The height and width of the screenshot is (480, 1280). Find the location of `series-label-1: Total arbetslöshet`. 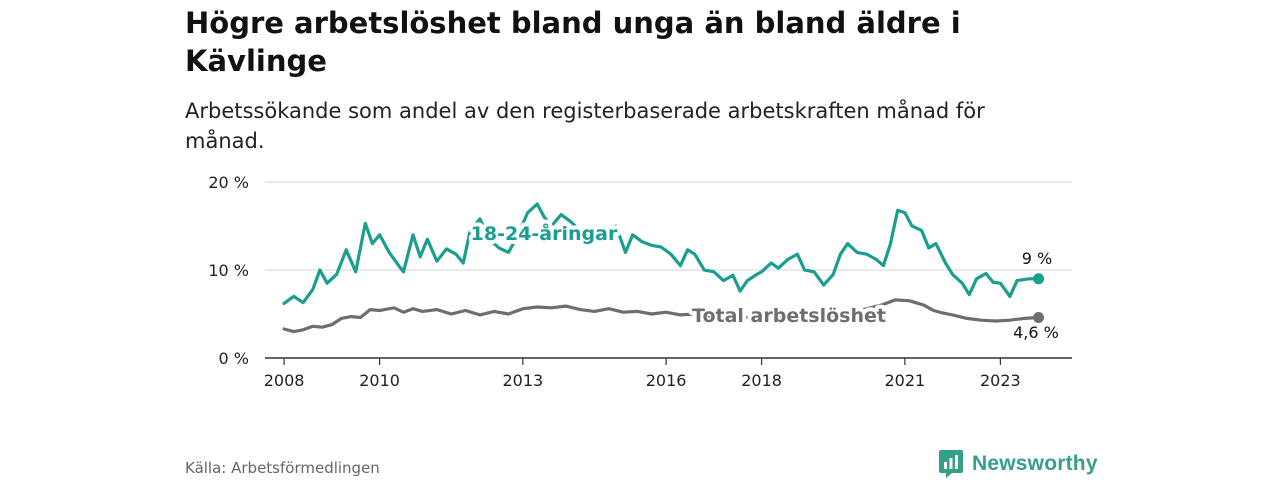

series-label-1: Total arbetslöshet is located at coordinates (789, 316).